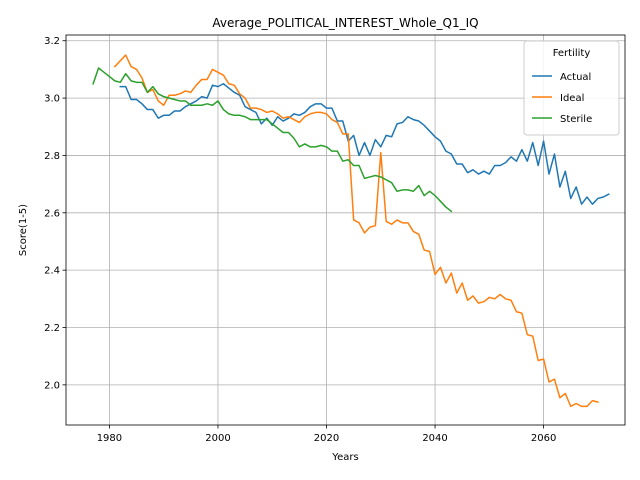 Image resolution: width=640 pixels, height=480 pixels. What do you see at coordinates (52, 328) in the screenshot?
I see `y-tick-label: 2.2` at bounding box center [52, 328].